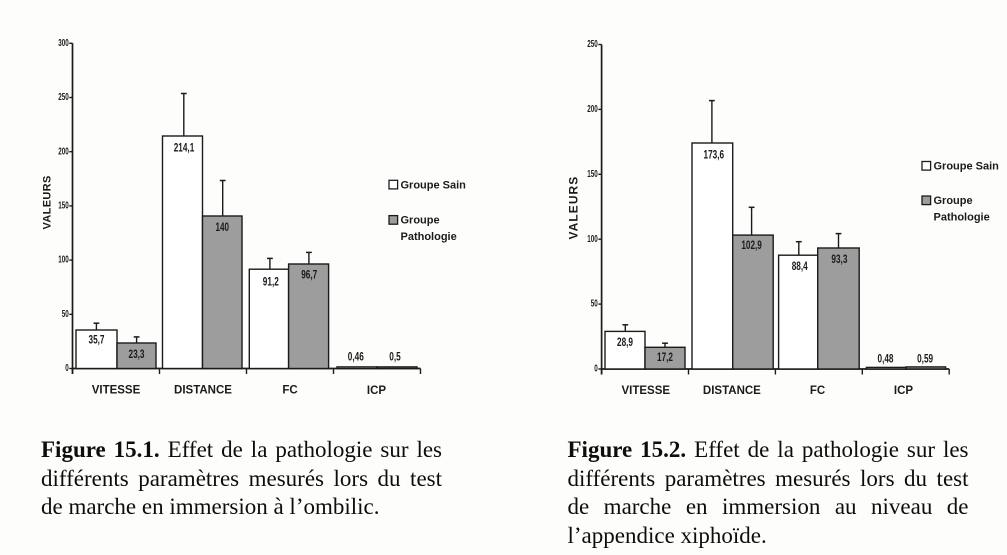 The width and height of the screenshot is (1007, 555). What do you see at coordinates (714, 155) in the screenshot?
I see `svg-text: 173,6` at bounding box center [714, 155].